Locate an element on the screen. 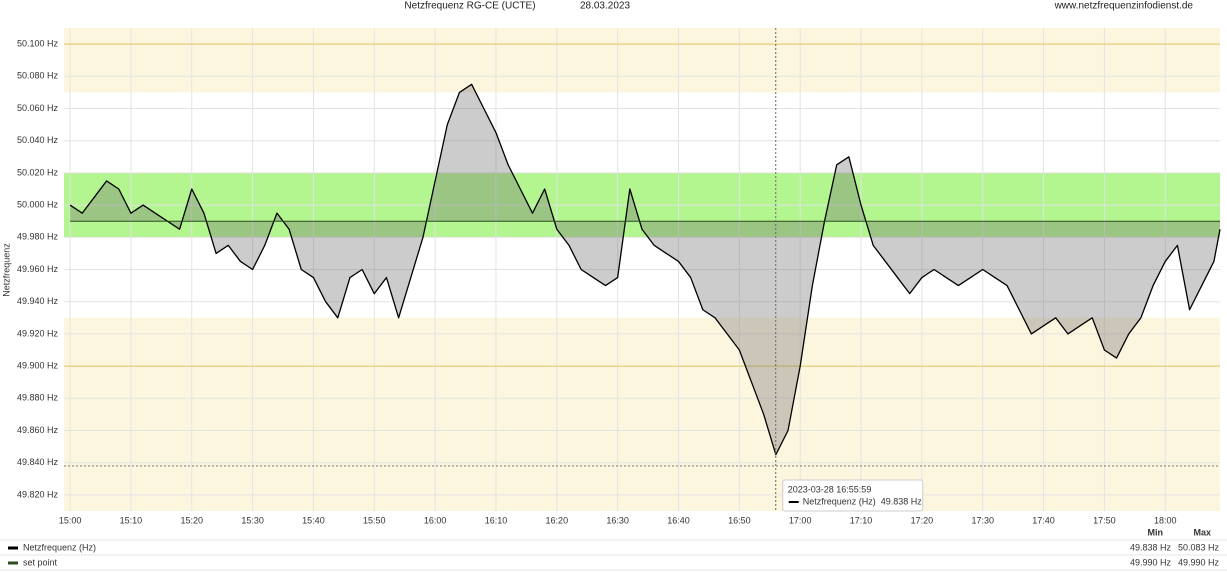  y-axis-label: Netzfrequenz is located at coordinates (6, 270).